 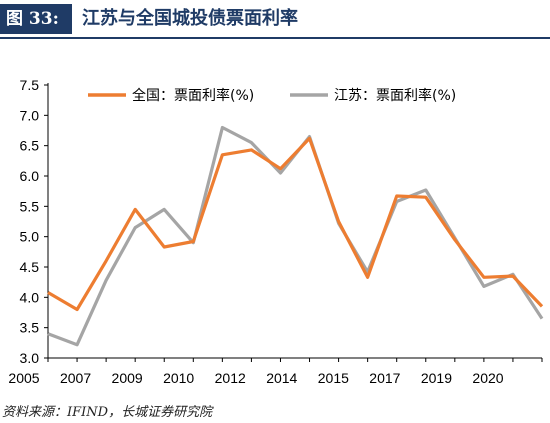 I want to click on x-tick-label: 2014, so click(x=281, y=378).